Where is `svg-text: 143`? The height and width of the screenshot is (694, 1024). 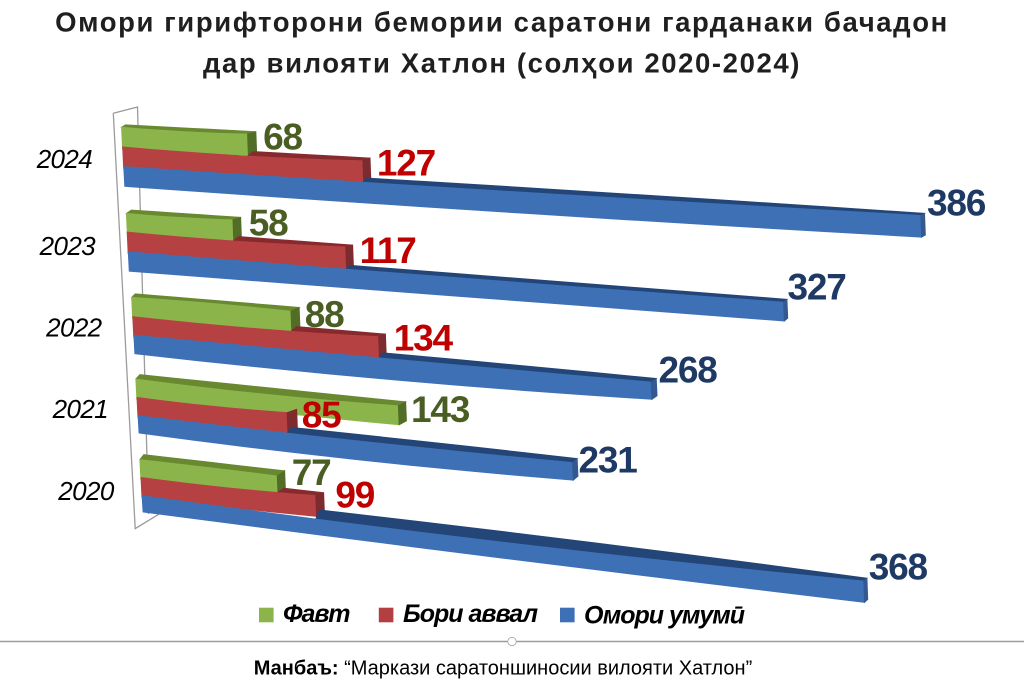
svg-text: 143 is located at coordinates (440, 409).